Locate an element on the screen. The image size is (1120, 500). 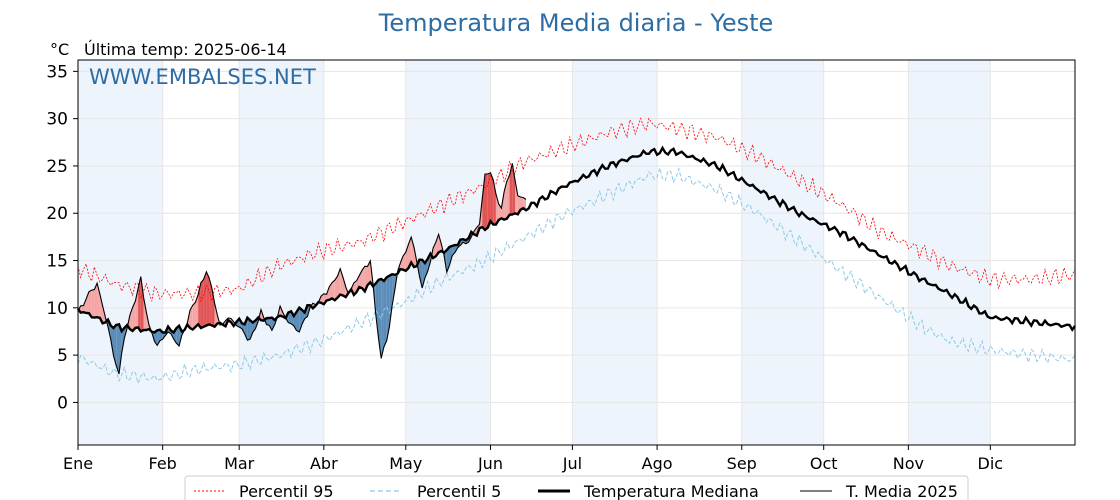
legend-item-p95: Percentil 95 is located at coordinates (264, 491).